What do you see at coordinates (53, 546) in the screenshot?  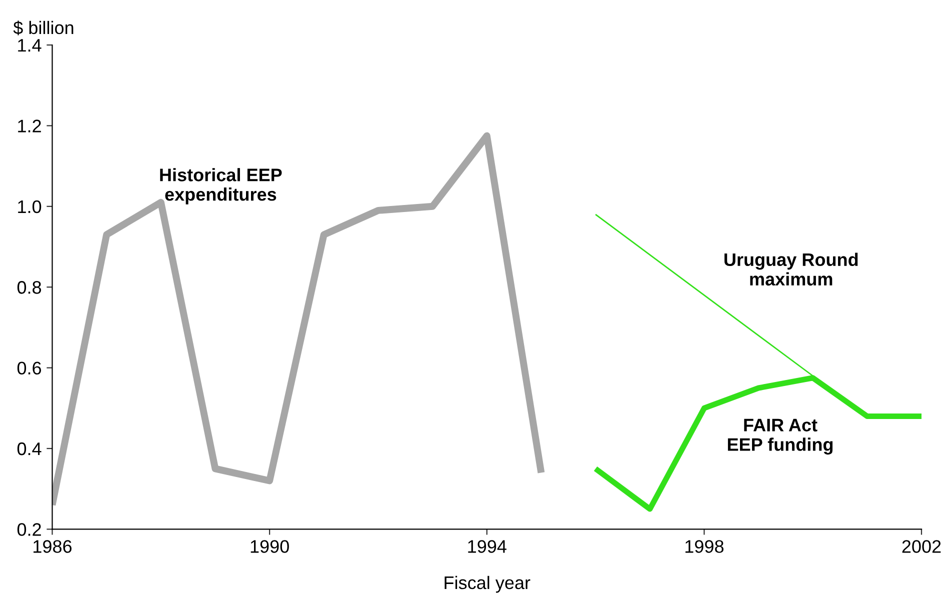 I see `x-tick-label: 1986` at bounding box center [53, 546].